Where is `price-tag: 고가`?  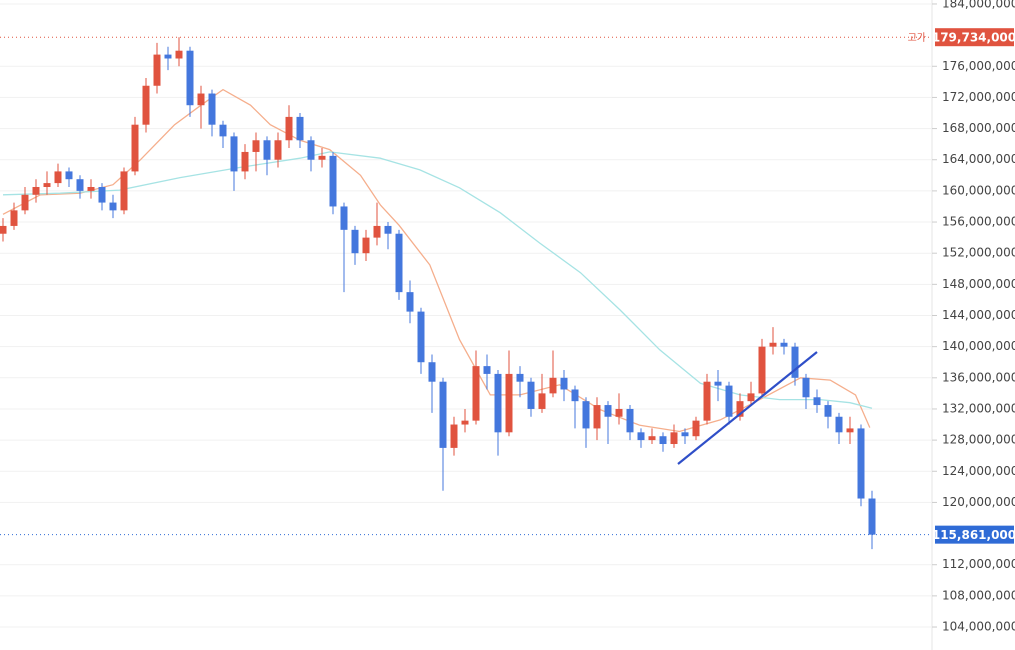
price-tag: 고가 is located at coordinates (917, 38).